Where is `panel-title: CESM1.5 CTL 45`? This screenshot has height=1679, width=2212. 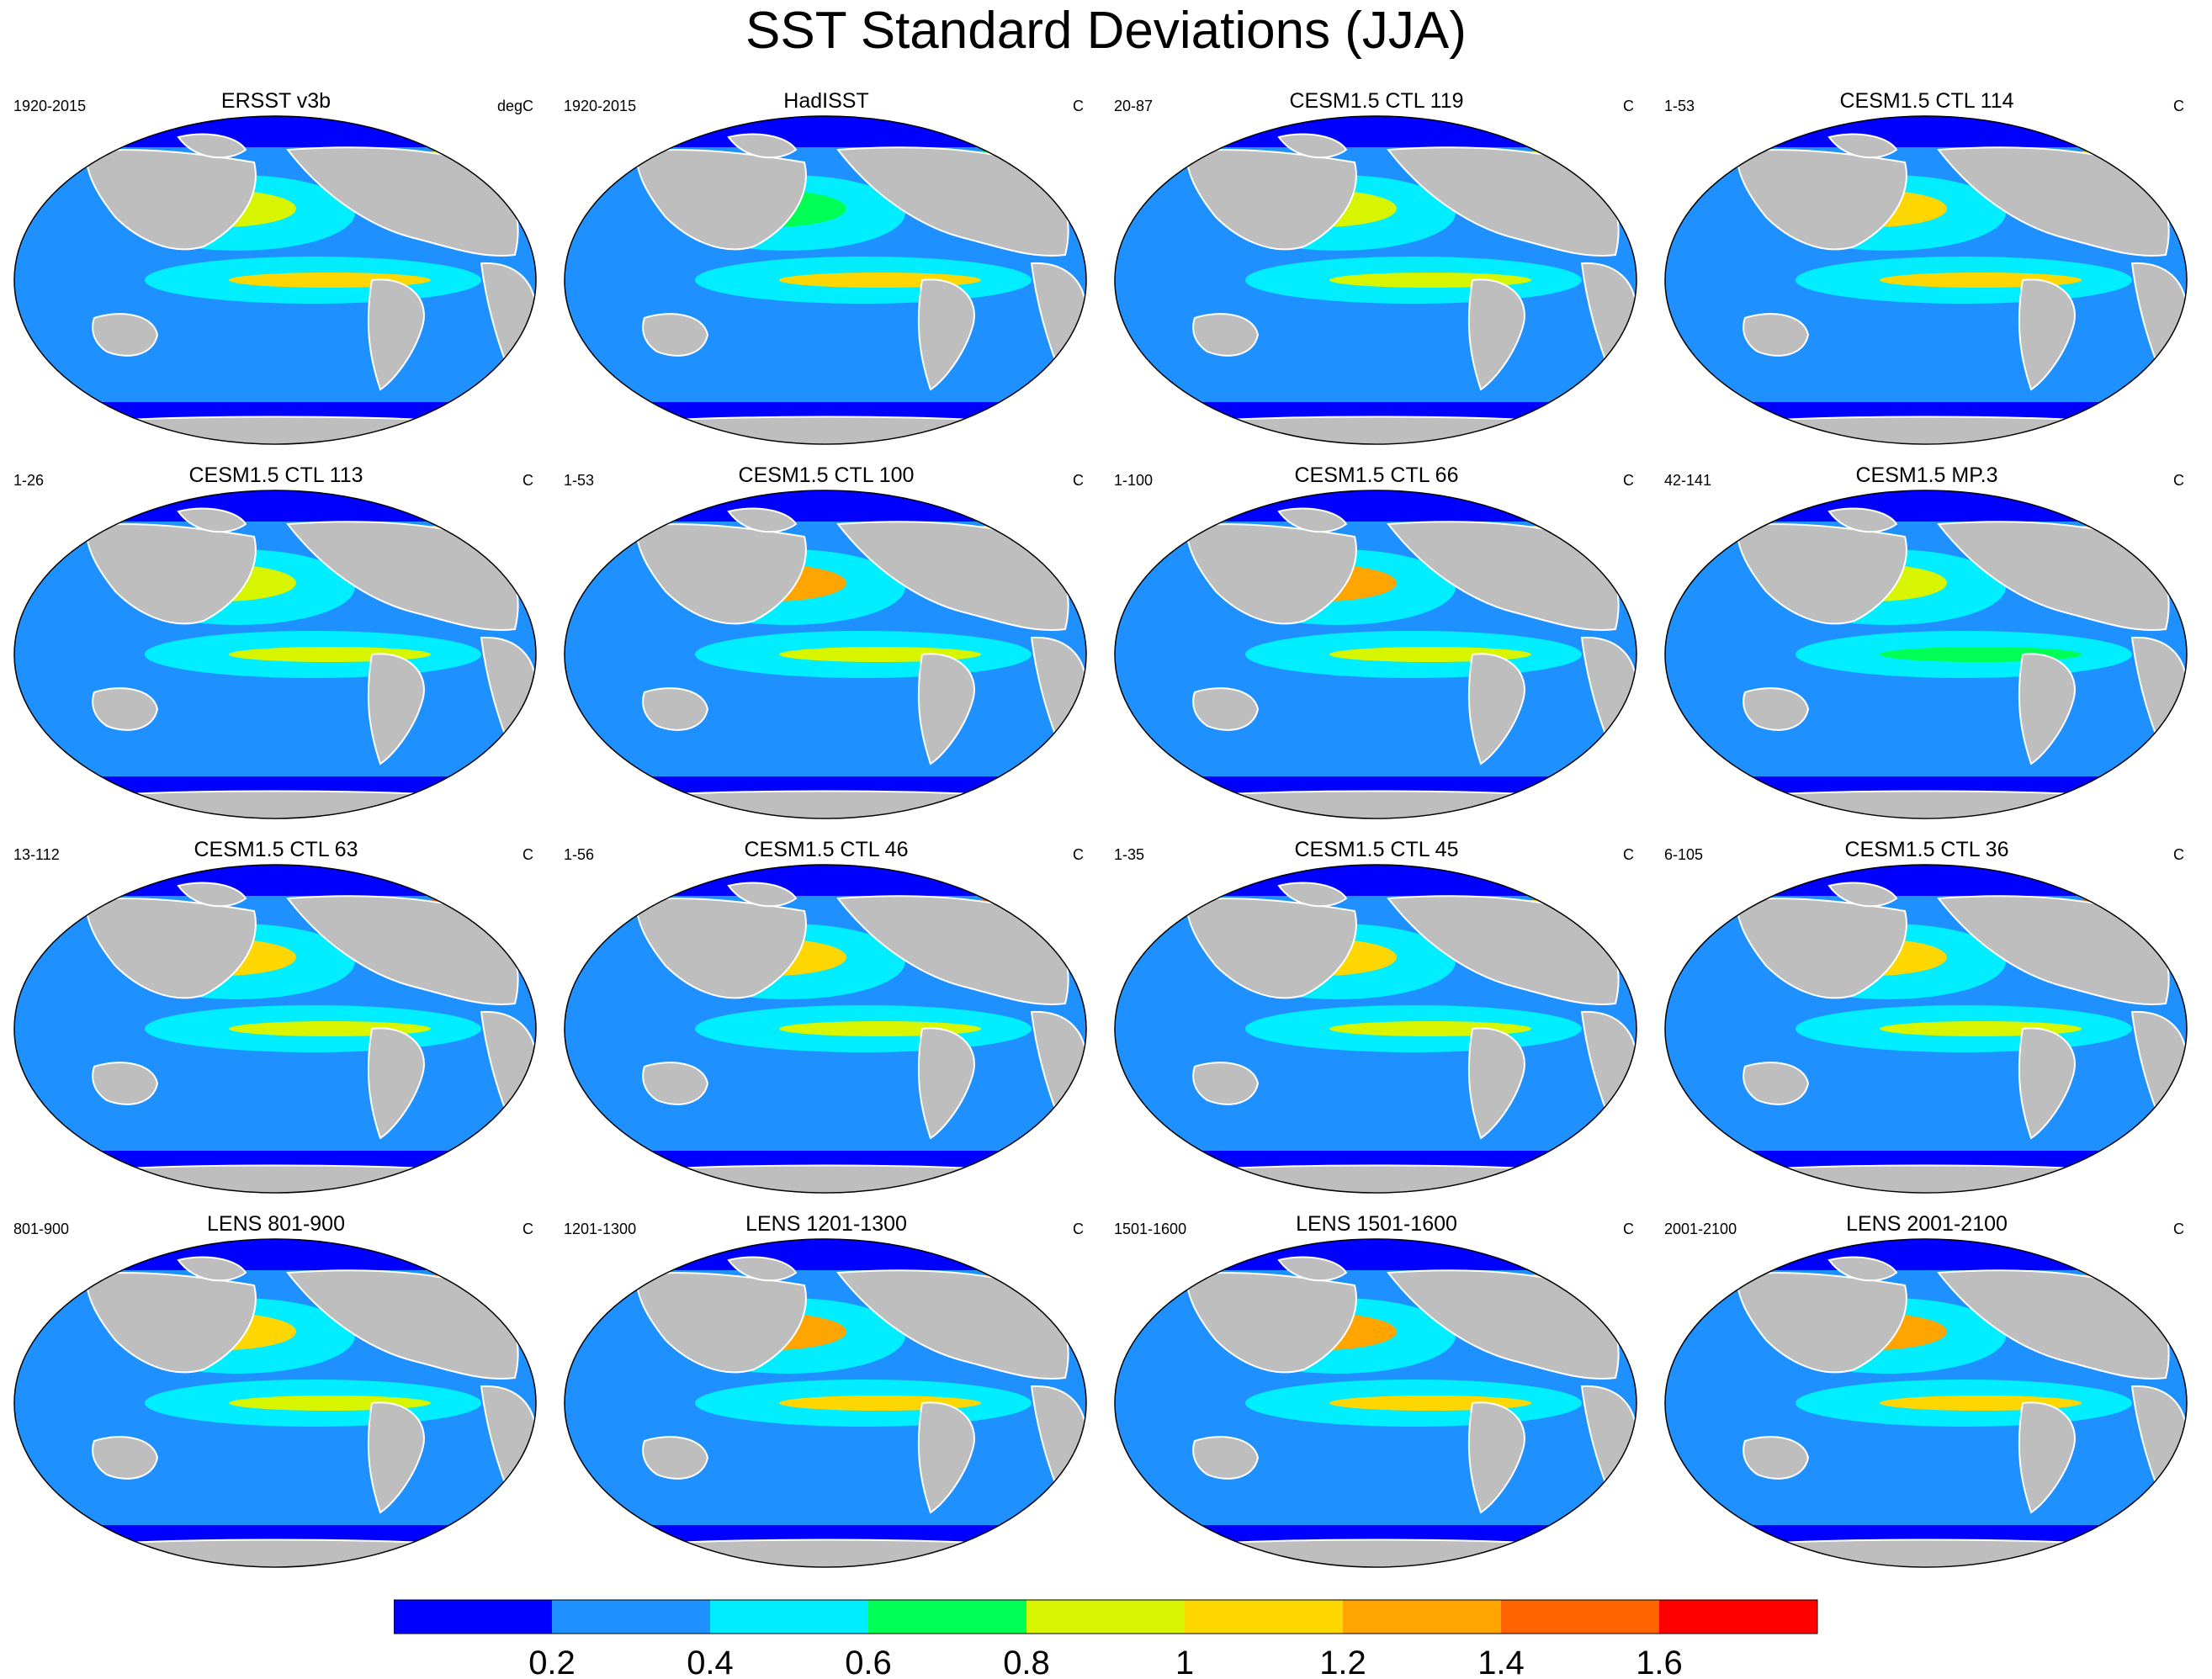
panel-title: CESM1.5 CTL 45 is located at coordinates (1376, 849).